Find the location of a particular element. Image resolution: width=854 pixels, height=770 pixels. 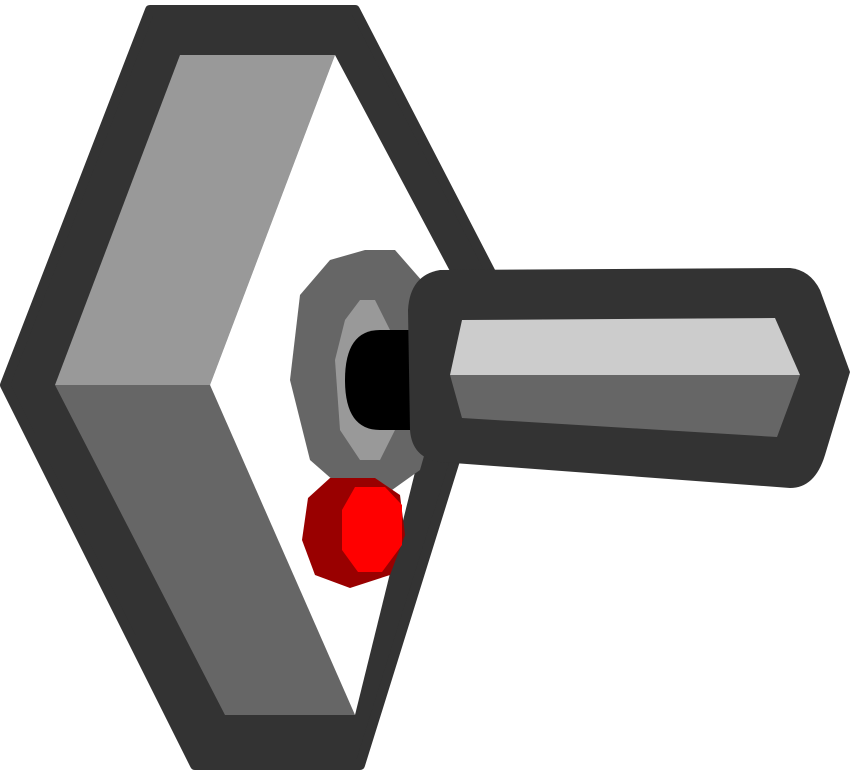

lever-arm-top is located at coordinates (625, 346).